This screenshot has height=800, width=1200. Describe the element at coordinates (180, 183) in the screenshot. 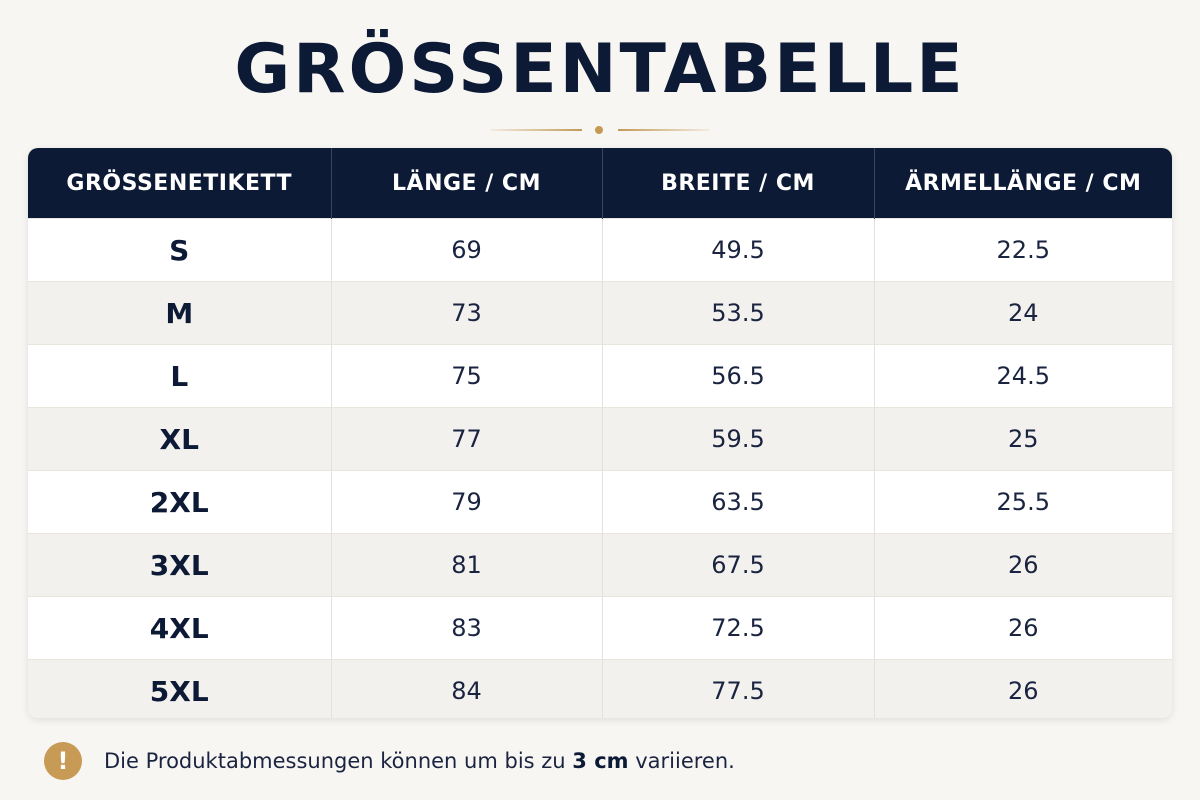

I see `header-size-label: GRÖSSENETIKETT` at that location.